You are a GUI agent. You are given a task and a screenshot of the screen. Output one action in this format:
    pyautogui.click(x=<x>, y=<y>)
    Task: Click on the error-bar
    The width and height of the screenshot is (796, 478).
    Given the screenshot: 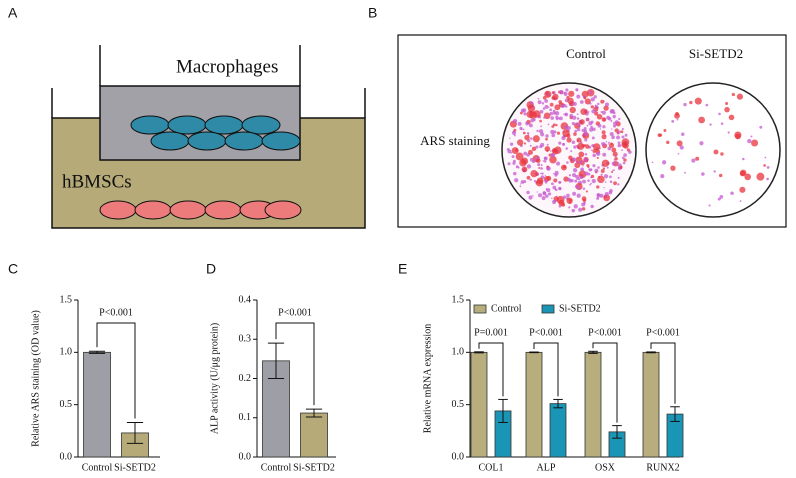 What is the action you would take?
    pyautogui.click(x=675, y=414)
    